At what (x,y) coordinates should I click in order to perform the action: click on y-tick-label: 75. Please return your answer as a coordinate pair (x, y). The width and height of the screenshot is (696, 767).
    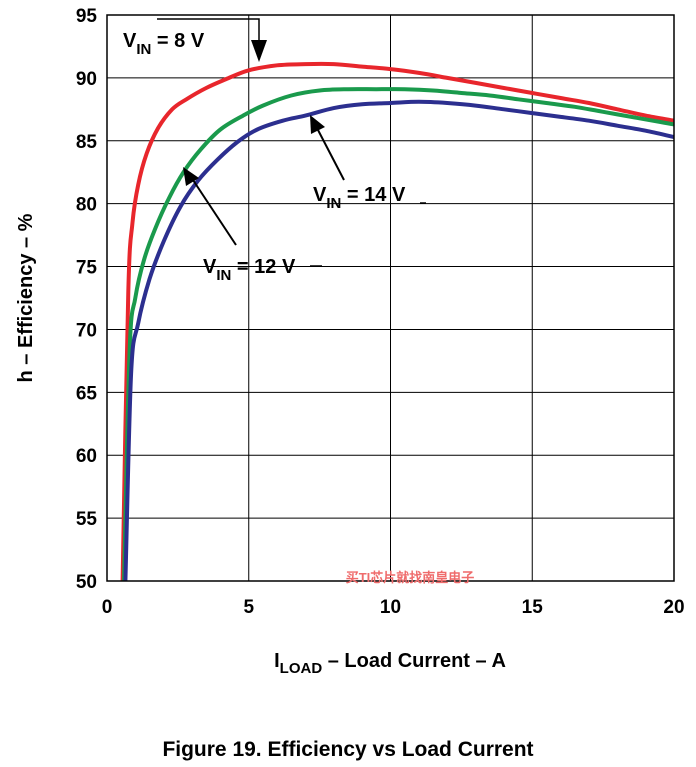
    Looking at the image, I should click on (87, 268).